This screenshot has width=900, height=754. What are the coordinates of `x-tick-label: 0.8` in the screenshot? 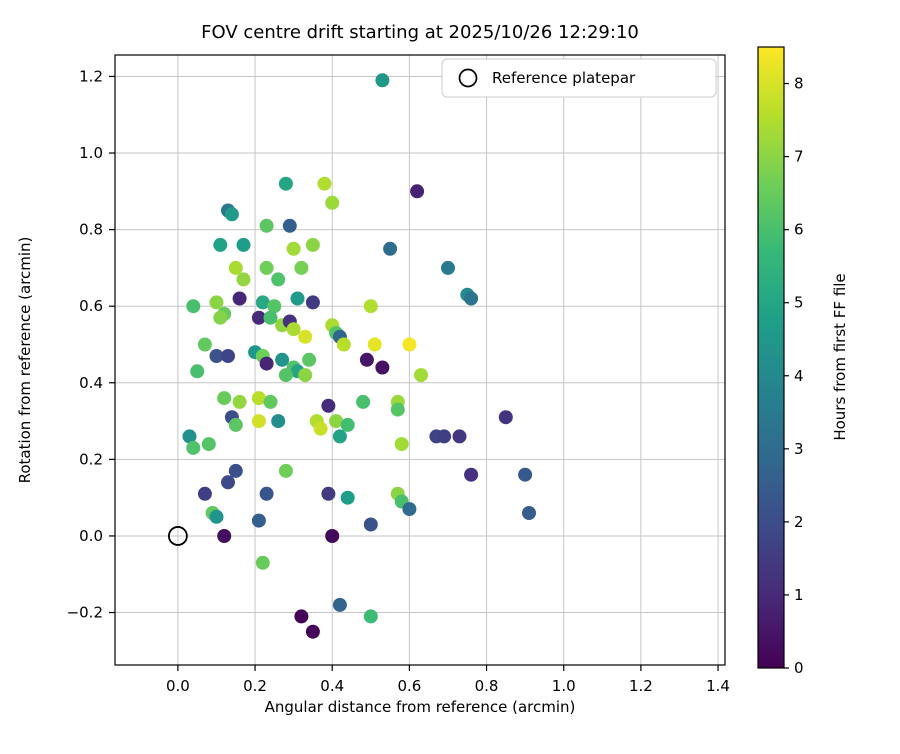 It's located at (487, 686).